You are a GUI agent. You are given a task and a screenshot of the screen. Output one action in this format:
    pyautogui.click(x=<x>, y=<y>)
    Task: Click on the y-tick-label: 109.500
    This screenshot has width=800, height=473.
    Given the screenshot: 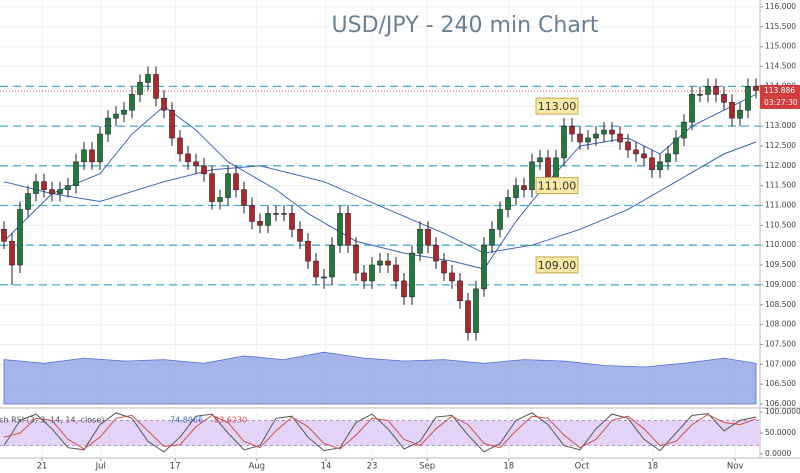 What is the action you would take?
    pyautogui.click(x=780, y=264)
    